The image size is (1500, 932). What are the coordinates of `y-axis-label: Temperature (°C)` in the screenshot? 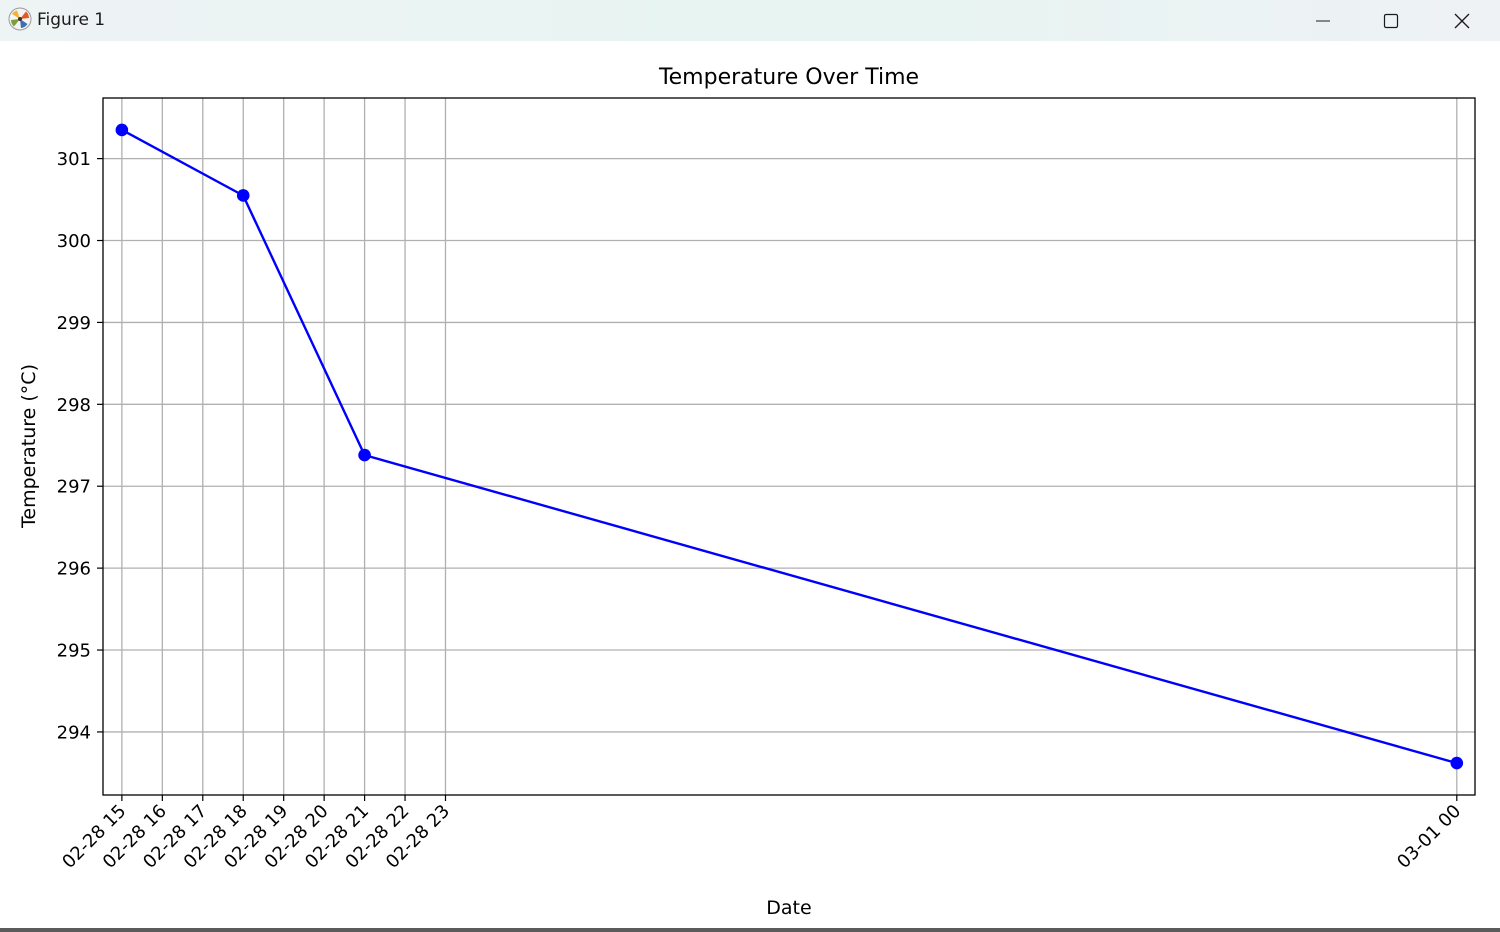 It's located at (29, 446).